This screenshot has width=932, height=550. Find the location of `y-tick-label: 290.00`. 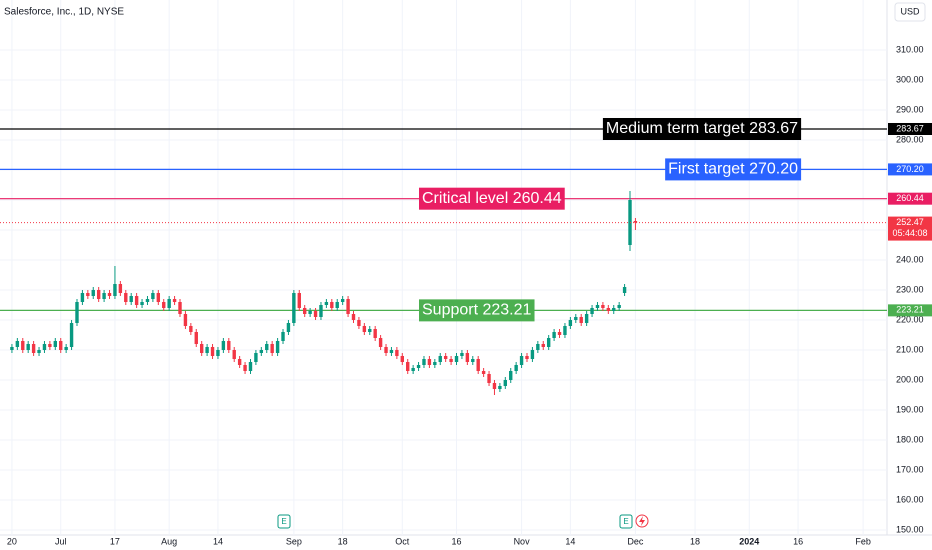

y-tick-label: 290.00 is located at coordinates (910, 109).